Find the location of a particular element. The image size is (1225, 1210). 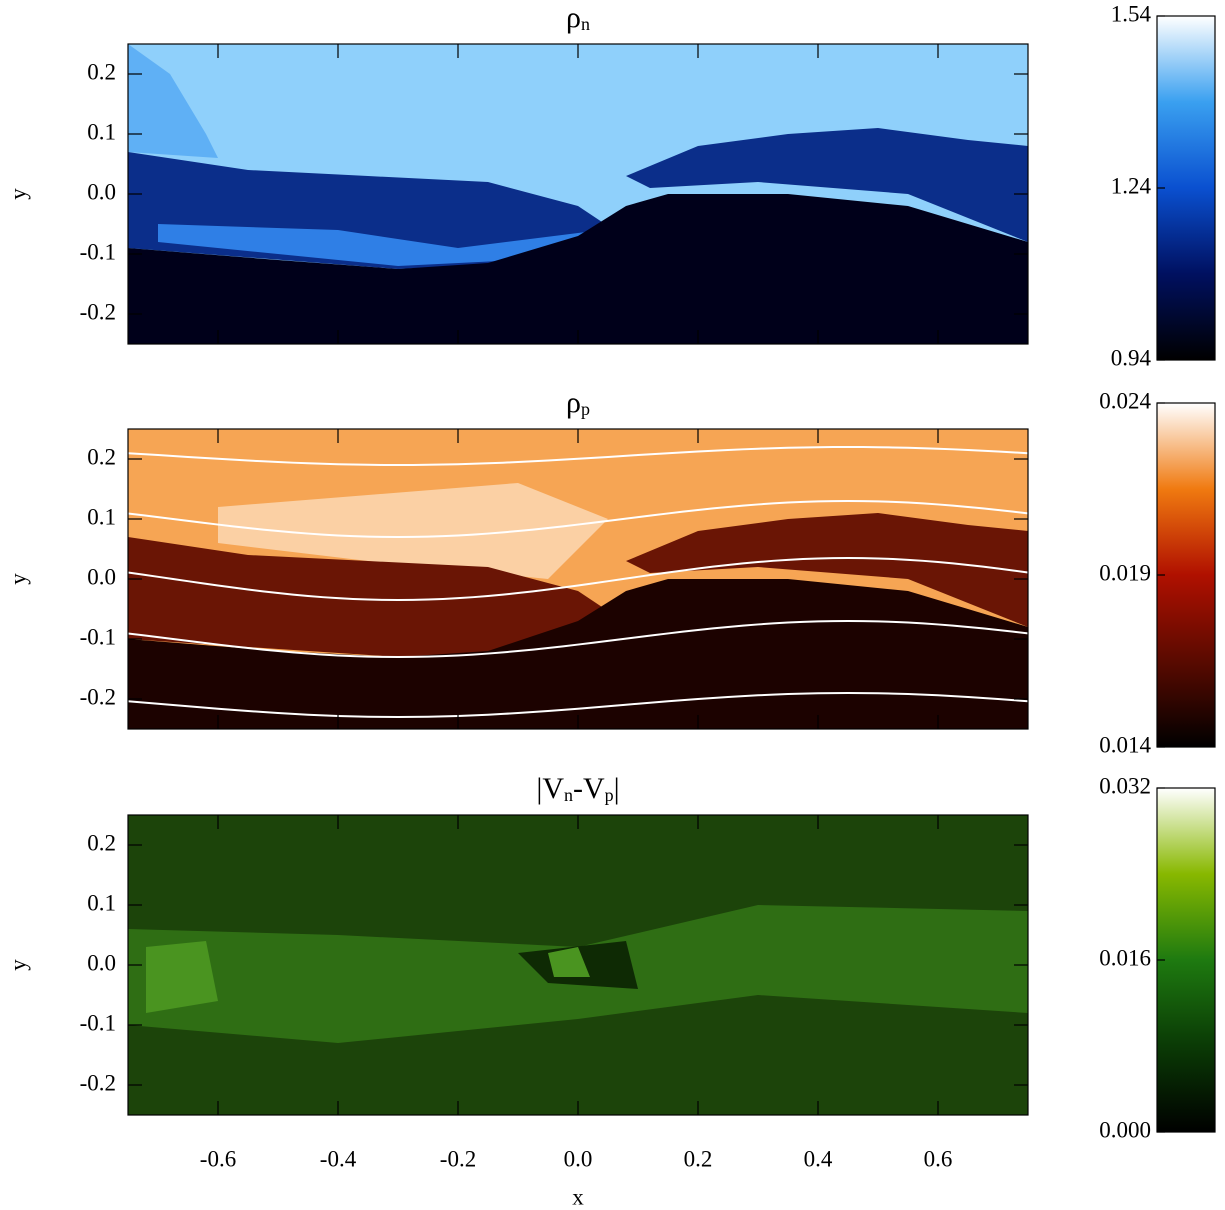

colorbar-tick-label: 0.019 is located at coordinates (1125, 572).